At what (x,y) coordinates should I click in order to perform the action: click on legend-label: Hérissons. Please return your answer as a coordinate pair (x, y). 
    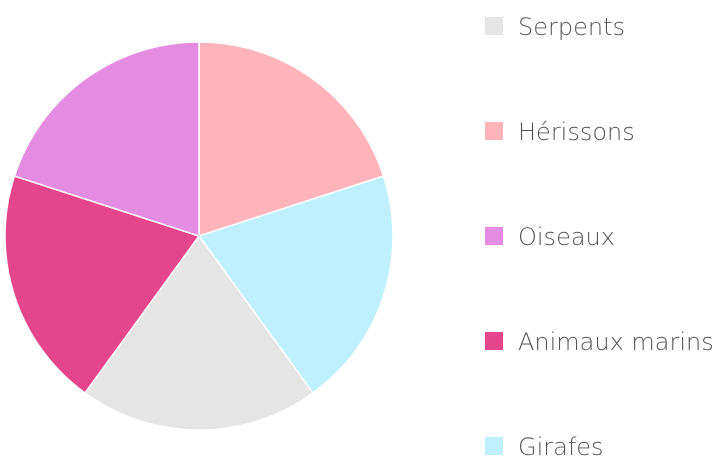
    Looking at the image, I should click on (576, 132).